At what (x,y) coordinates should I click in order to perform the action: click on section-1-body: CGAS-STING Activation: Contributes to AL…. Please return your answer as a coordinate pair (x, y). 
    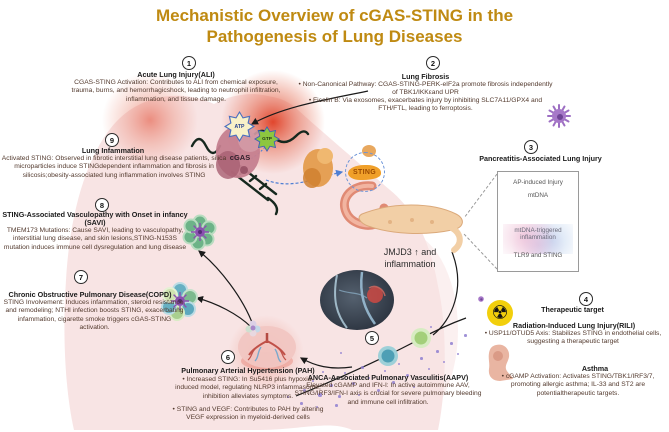
    Looking at the image, I should click on (176, 91).